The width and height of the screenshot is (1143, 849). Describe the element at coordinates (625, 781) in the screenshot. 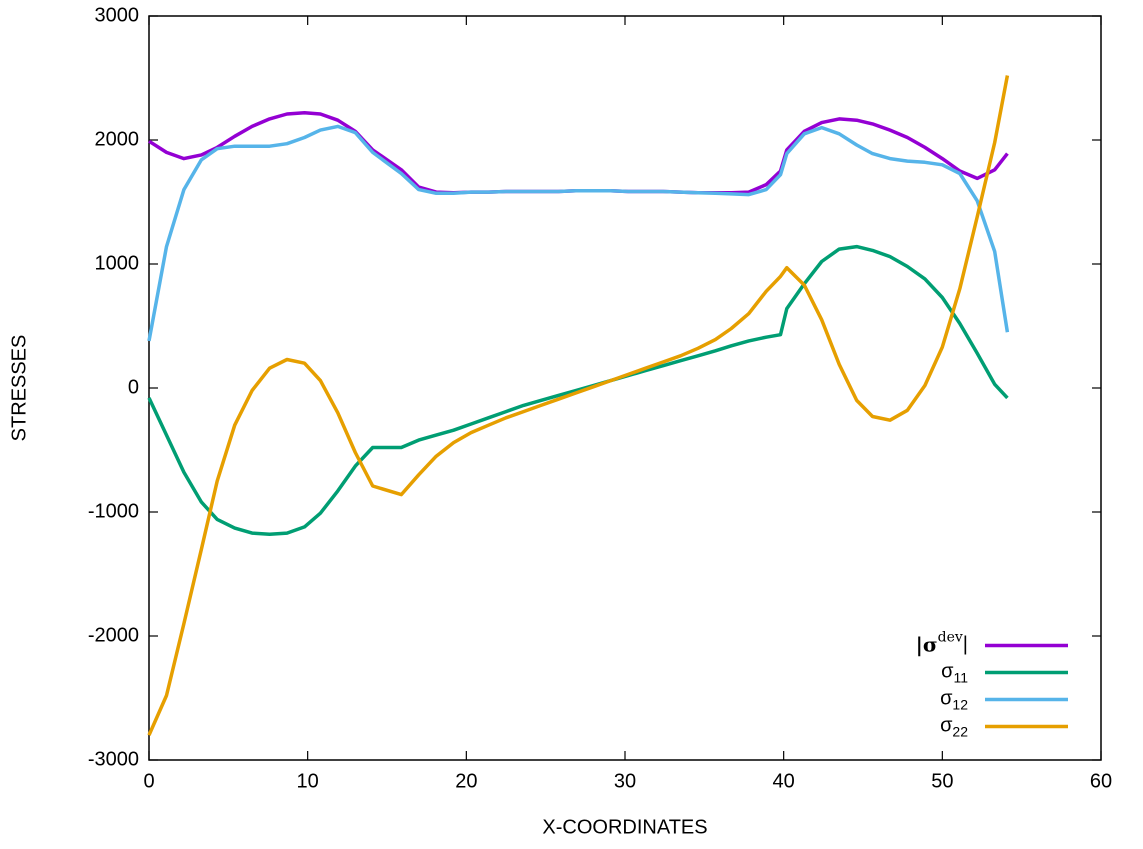

I see `x-tick-label: 30` at that location.